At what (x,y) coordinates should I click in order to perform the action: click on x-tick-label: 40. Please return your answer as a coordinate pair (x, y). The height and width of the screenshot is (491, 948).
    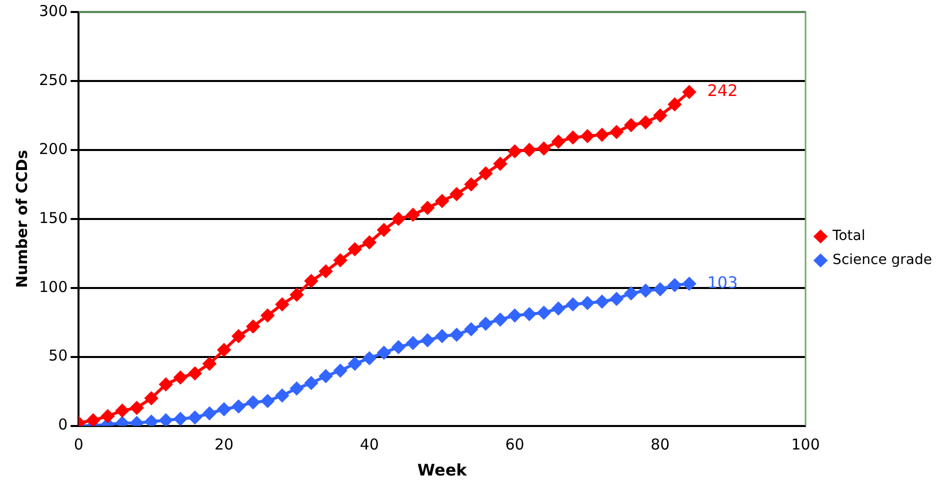
    Looking at the image, I should click on (369, 445).